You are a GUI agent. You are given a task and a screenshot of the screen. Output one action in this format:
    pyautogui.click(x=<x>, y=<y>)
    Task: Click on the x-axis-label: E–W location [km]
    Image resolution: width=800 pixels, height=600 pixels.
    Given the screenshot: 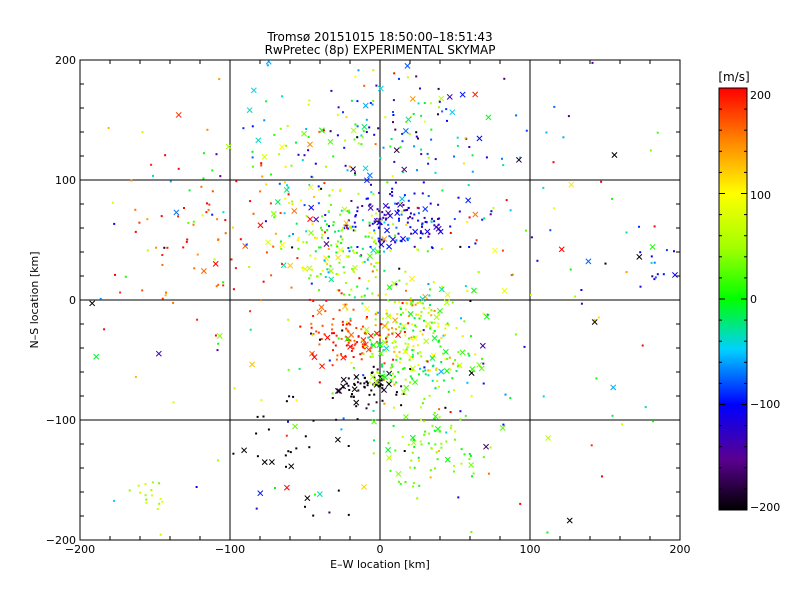 What is the action you would take?
    pyautogui.click(x=380, y=564)
    